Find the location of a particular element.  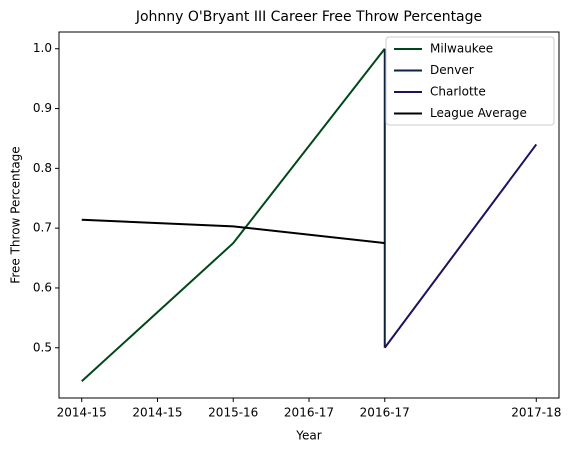

x-tick-label: 2017-18 is located at coordinates (536, 413).